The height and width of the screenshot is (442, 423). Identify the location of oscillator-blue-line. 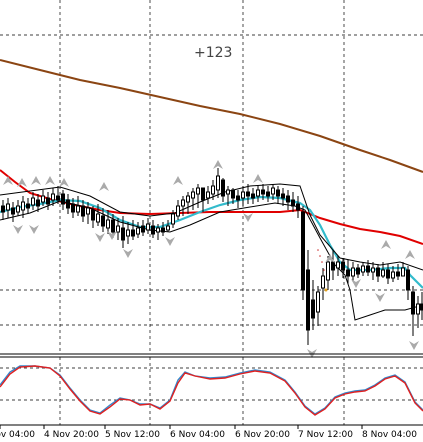
(211, 390).